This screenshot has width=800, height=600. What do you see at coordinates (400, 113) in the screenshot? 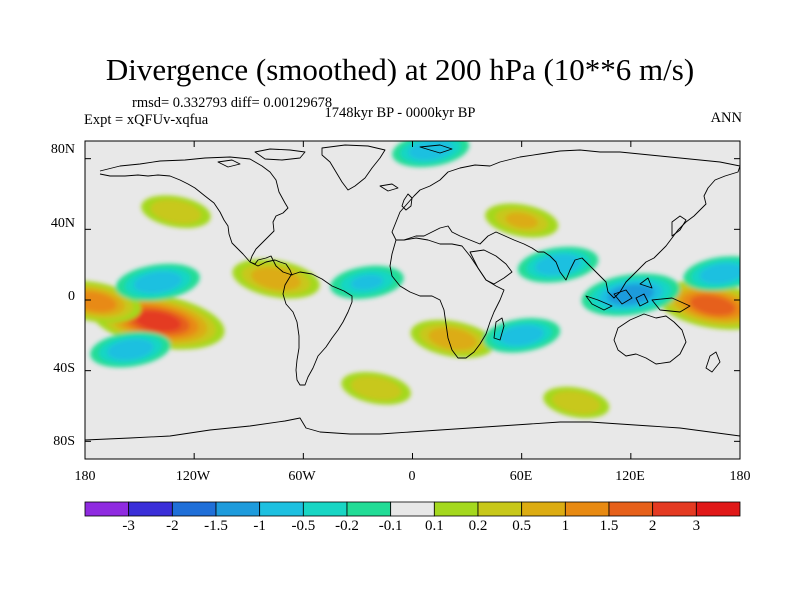
I see `time-period-label: 1748kyr BP - 0000kyr BP` at bounding box center [400, 113].